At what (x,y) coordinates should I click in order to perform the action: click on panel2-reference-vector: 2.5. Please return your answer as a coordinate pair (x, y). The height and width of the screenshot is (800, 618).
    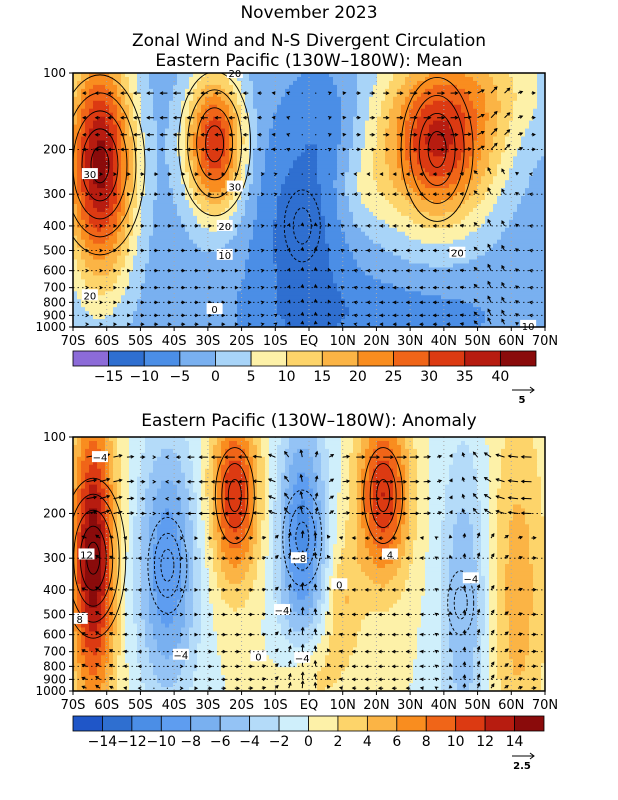
    Looking at the image, I should click on (523, 762).